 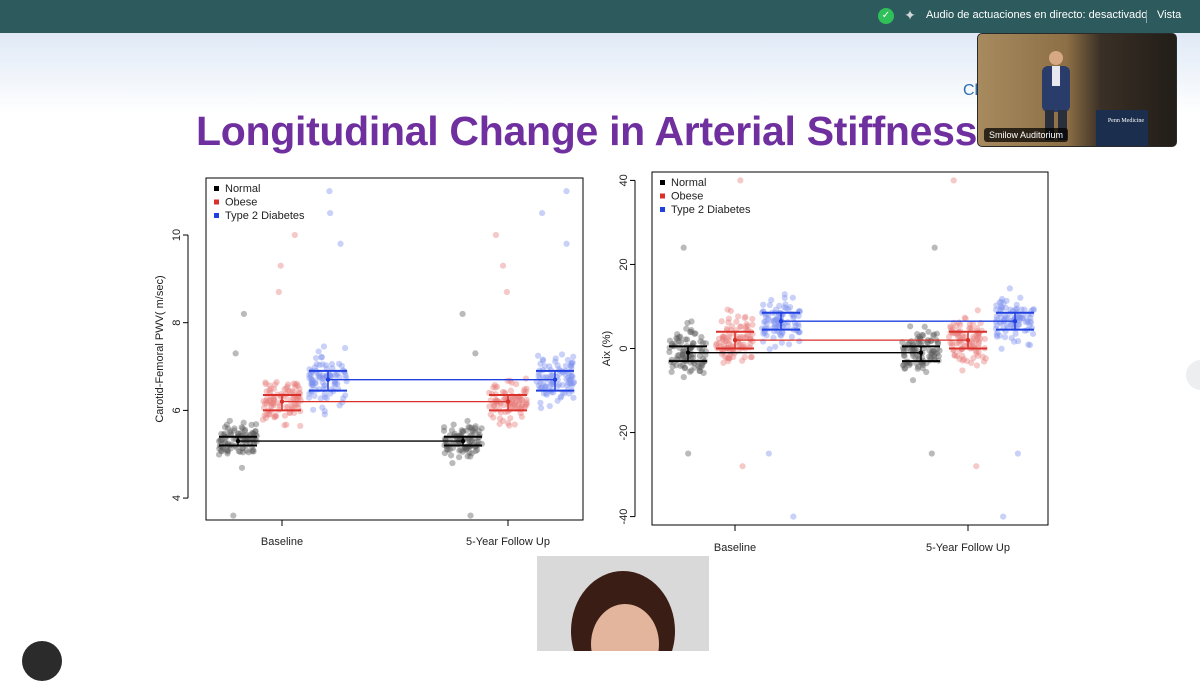 What do you see at coordinates (1193, 375) in the screenshot?
I see `next-slide-arrow-icon` at bounding box center [1193, 375].